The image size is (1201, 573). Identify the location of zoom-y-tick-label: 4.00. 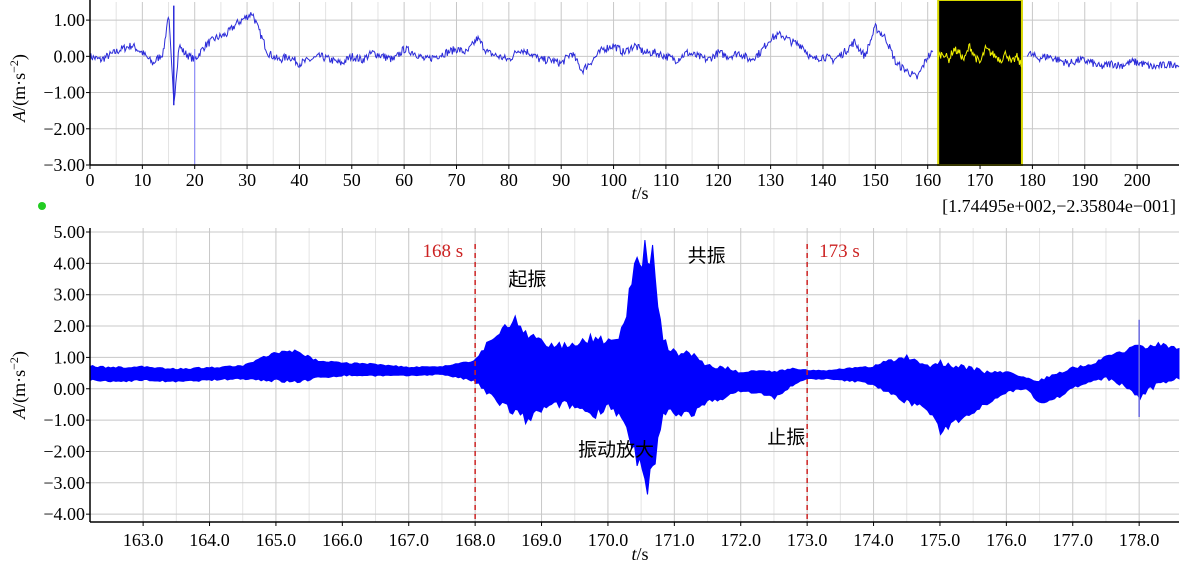
(70, 263).